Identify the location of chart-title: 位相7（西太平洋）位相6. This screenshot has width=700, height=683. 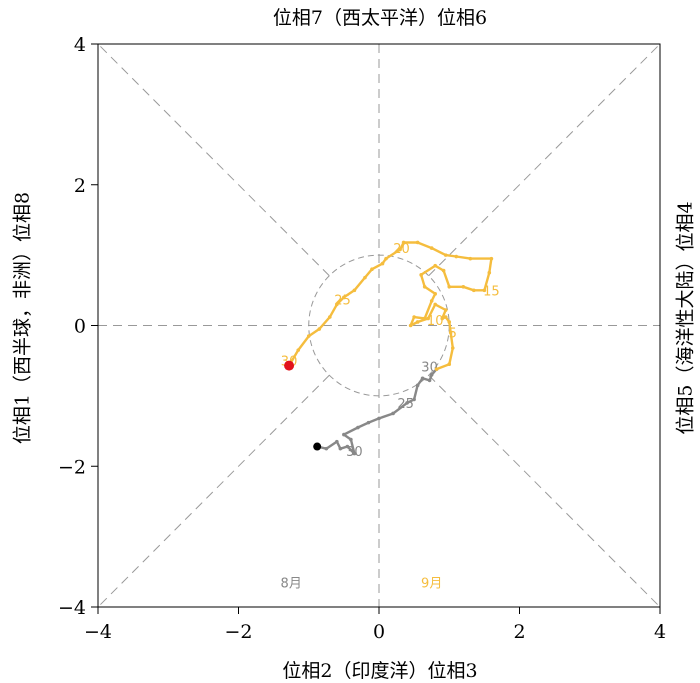
(380, 18).